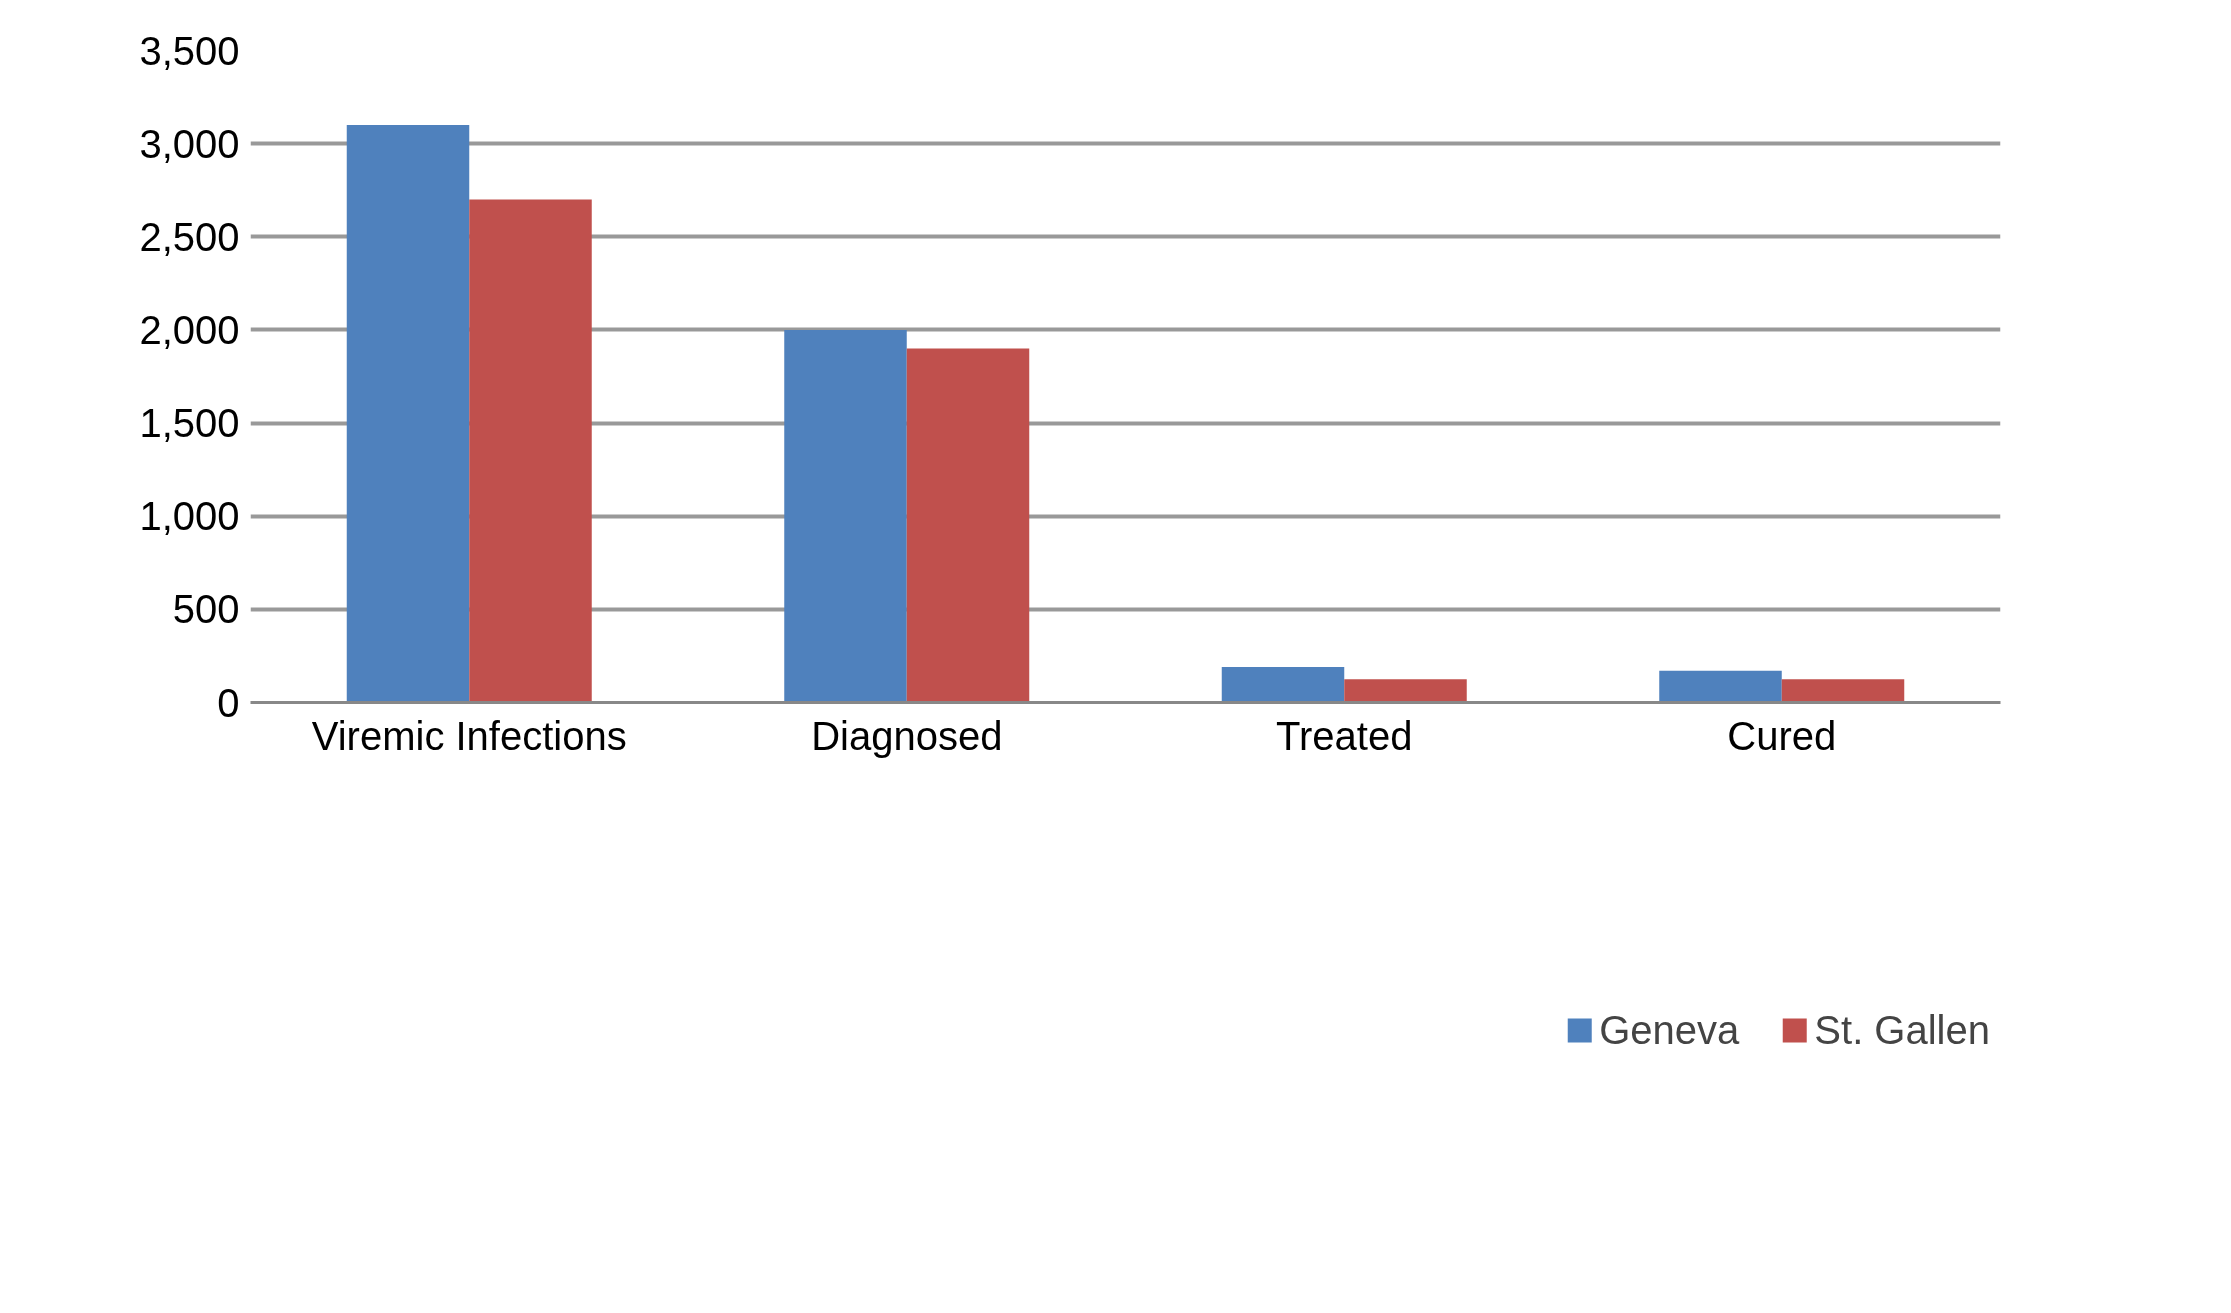 Image resolution: width=2231 pixels, height=1313 pixels. What do you see at coordinates (228, 702) in the screenshot?
I see `y-tick-label: 0` at bounding box center [228, 702].